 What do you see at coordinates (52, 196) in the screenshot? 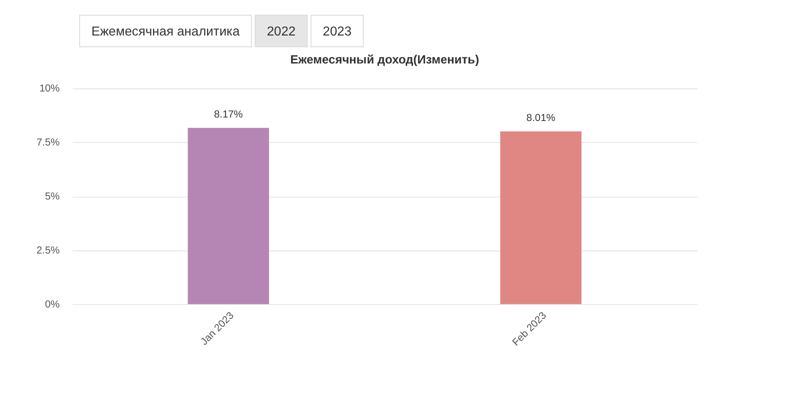
I see `y-tick-label: 5%` at bounding box center [52, 196].